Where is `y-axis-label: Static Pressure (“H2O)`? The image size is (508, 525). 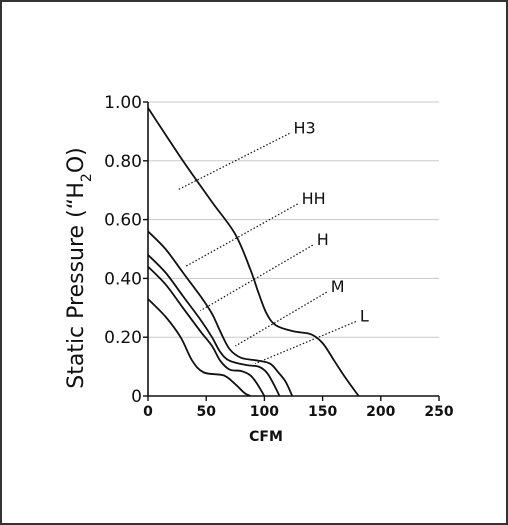 y-axis-label: Static Pressure (“H2O) is located at coordinates (79, 268).